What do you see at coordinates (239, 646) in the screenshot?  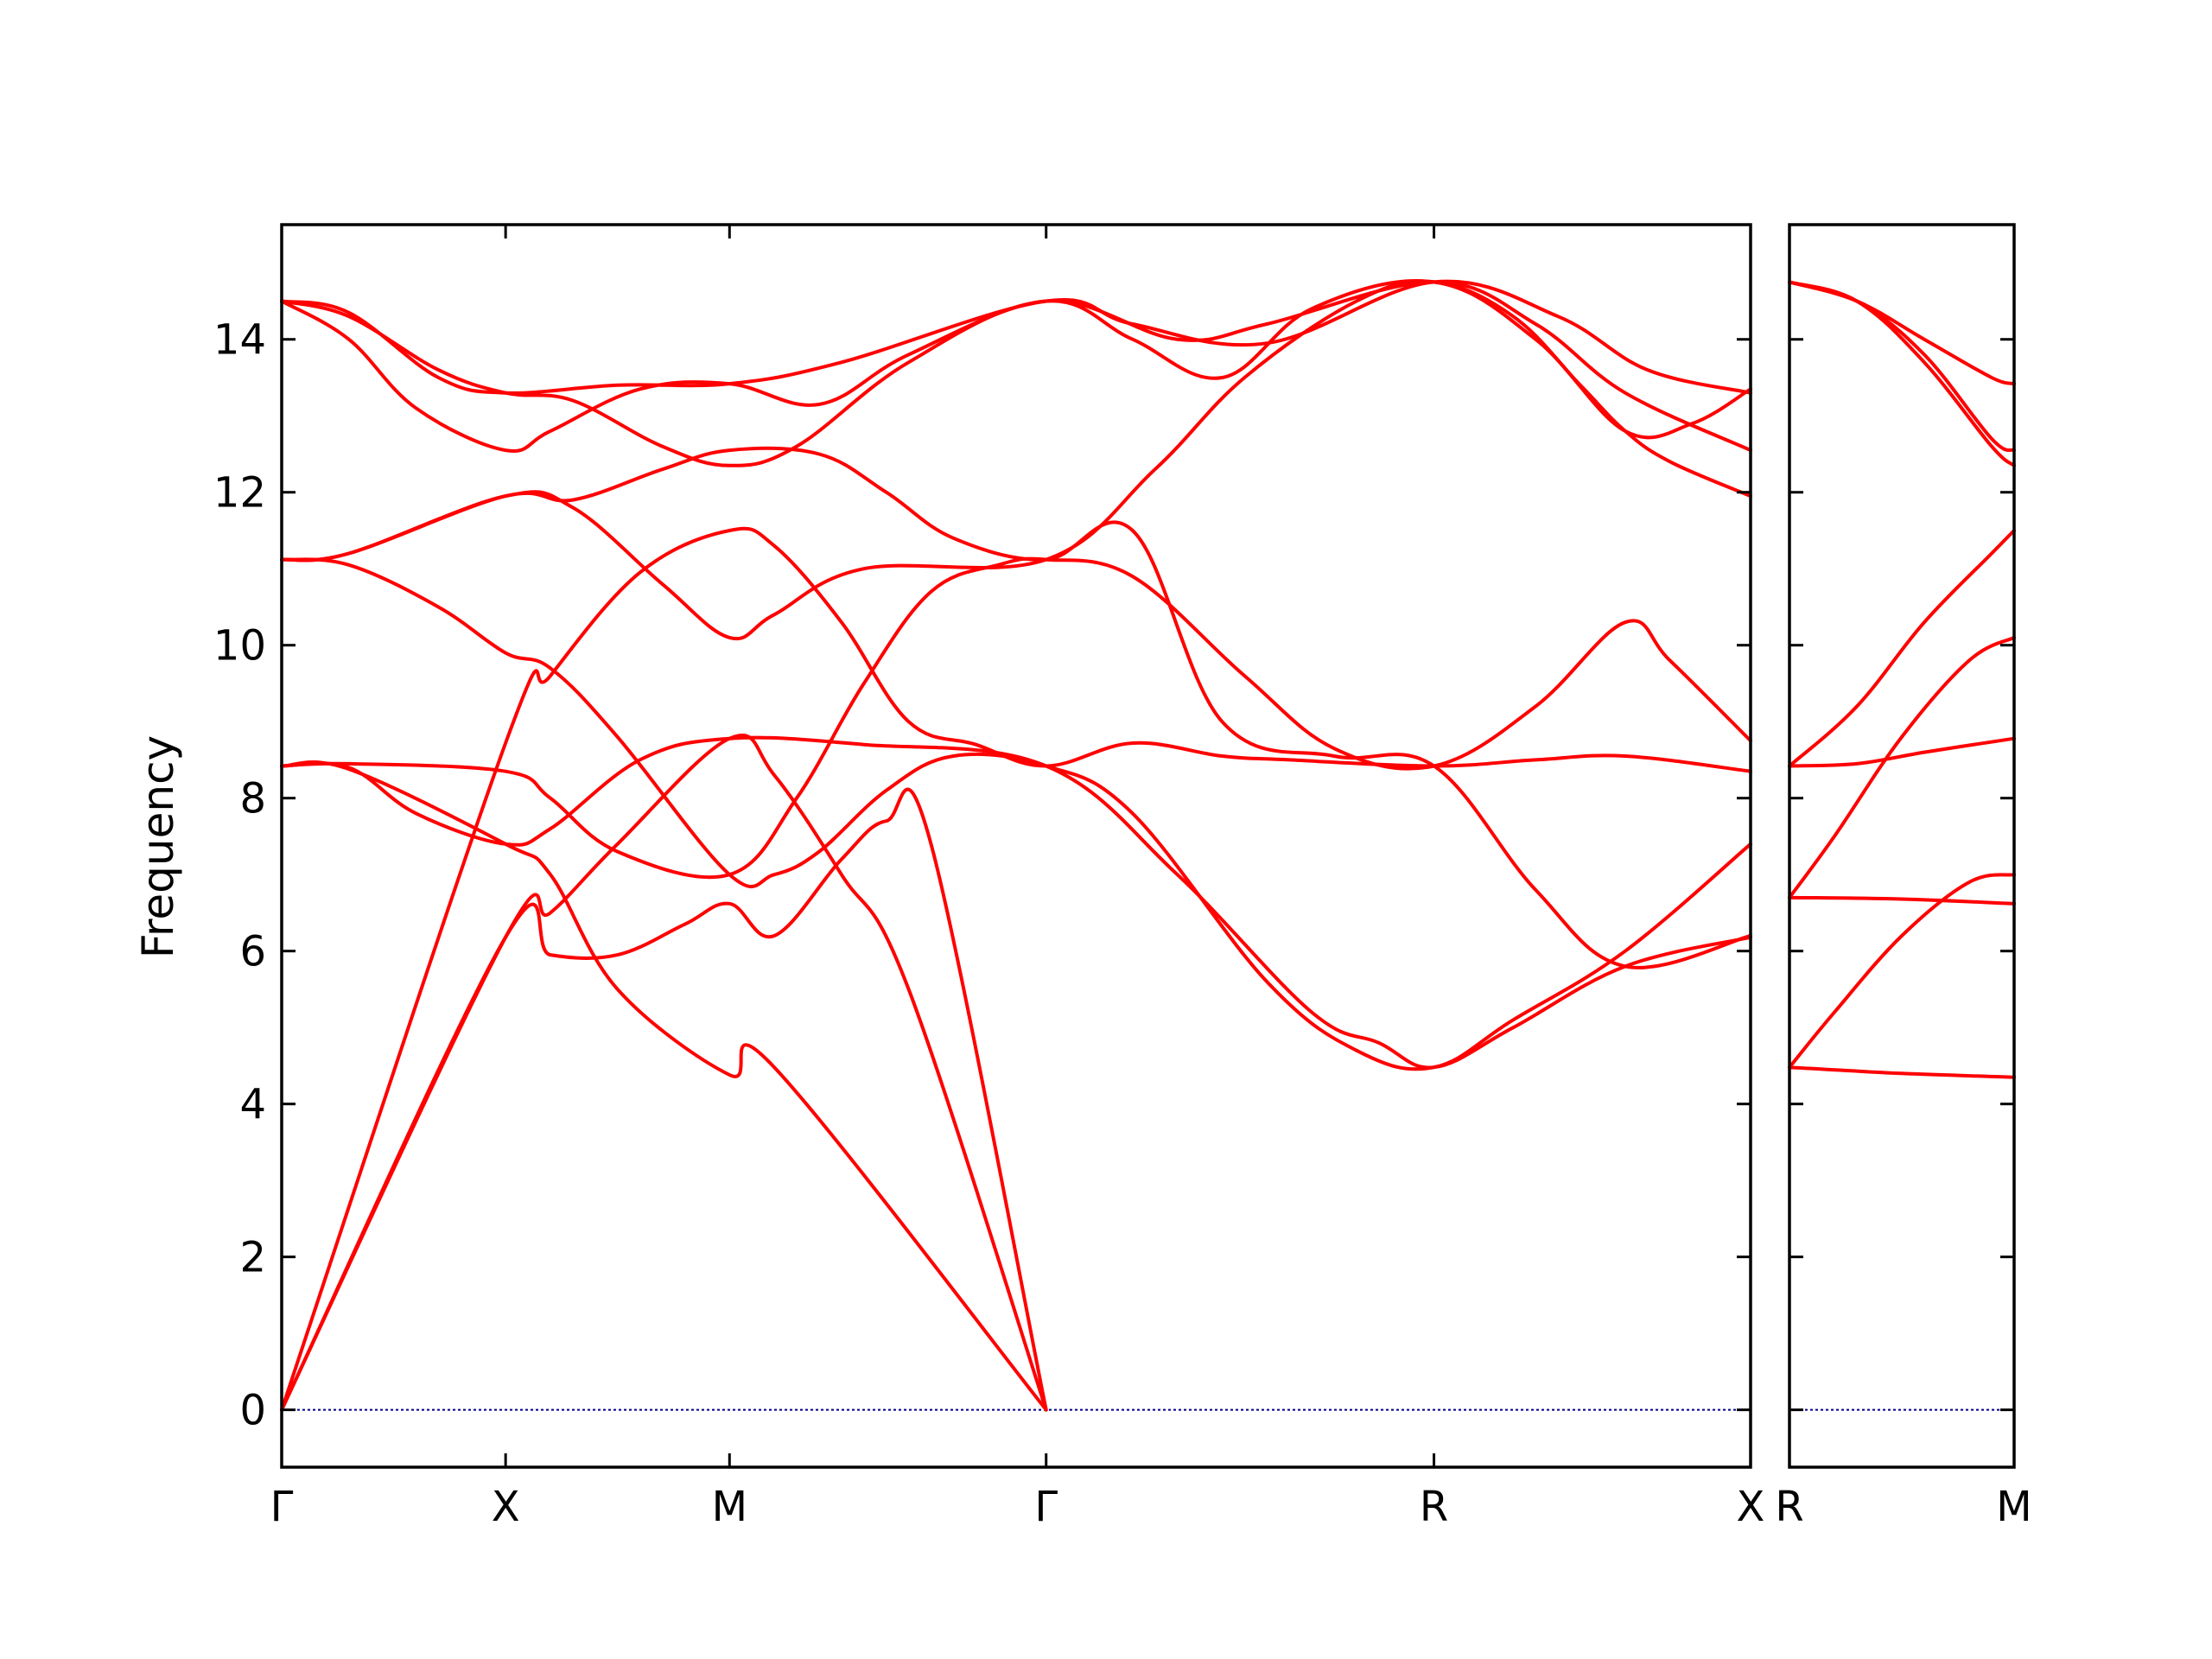 I see `y-tick-label: 10` at bounding box center [239, 646].